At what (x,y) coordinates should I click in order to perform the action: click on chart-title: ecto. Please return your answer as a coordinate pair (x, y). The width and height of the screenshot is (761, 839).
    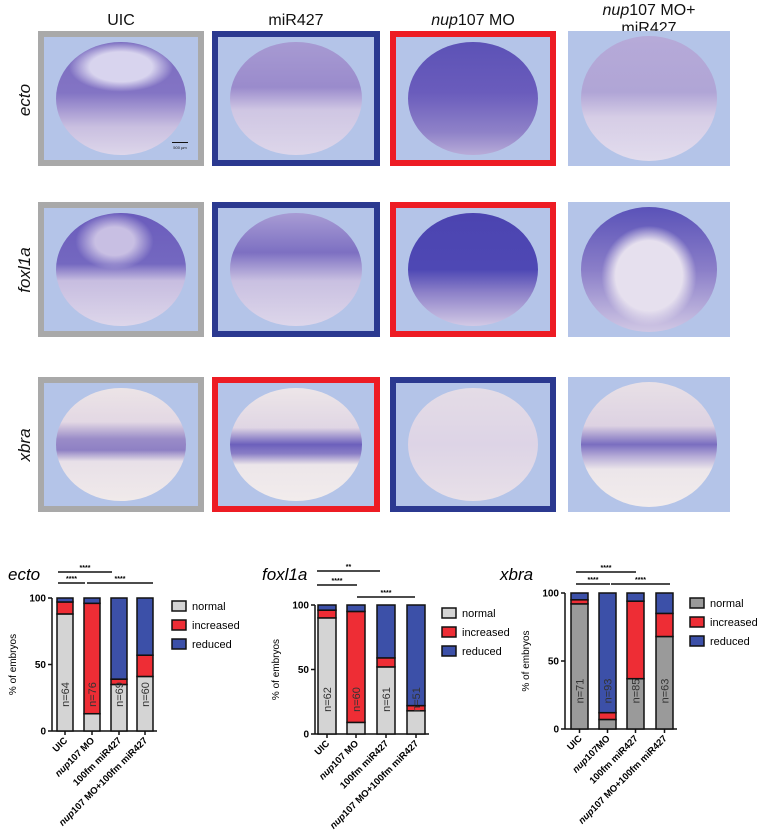
    Looking at the image, I should click on (24, 574).